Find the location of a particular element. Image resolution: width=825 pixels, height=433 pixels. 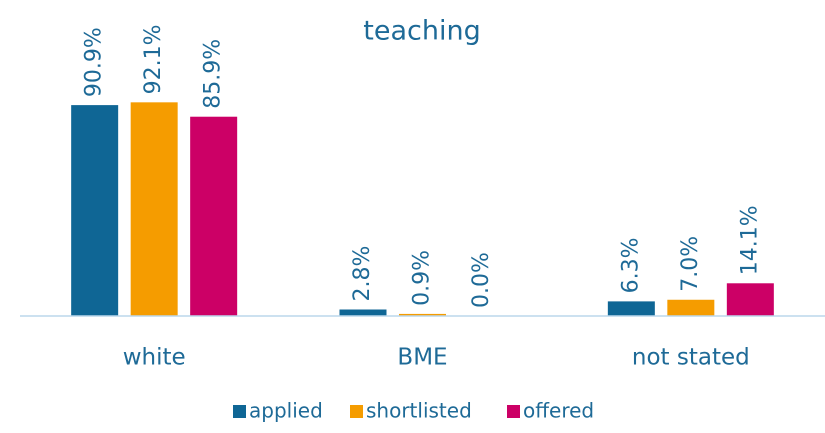

value-label: 2.8% is located at coordinates (362, 274).